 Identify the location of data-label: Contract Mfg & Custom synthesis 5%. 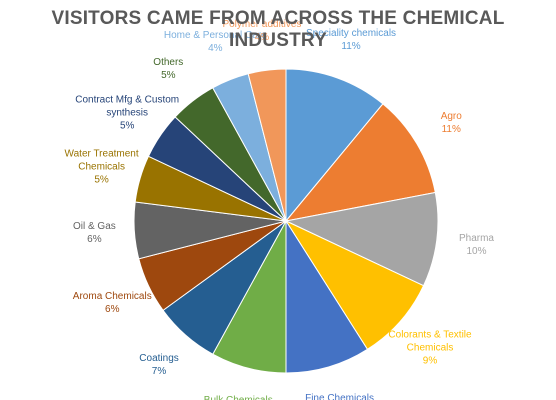
(127, 113).